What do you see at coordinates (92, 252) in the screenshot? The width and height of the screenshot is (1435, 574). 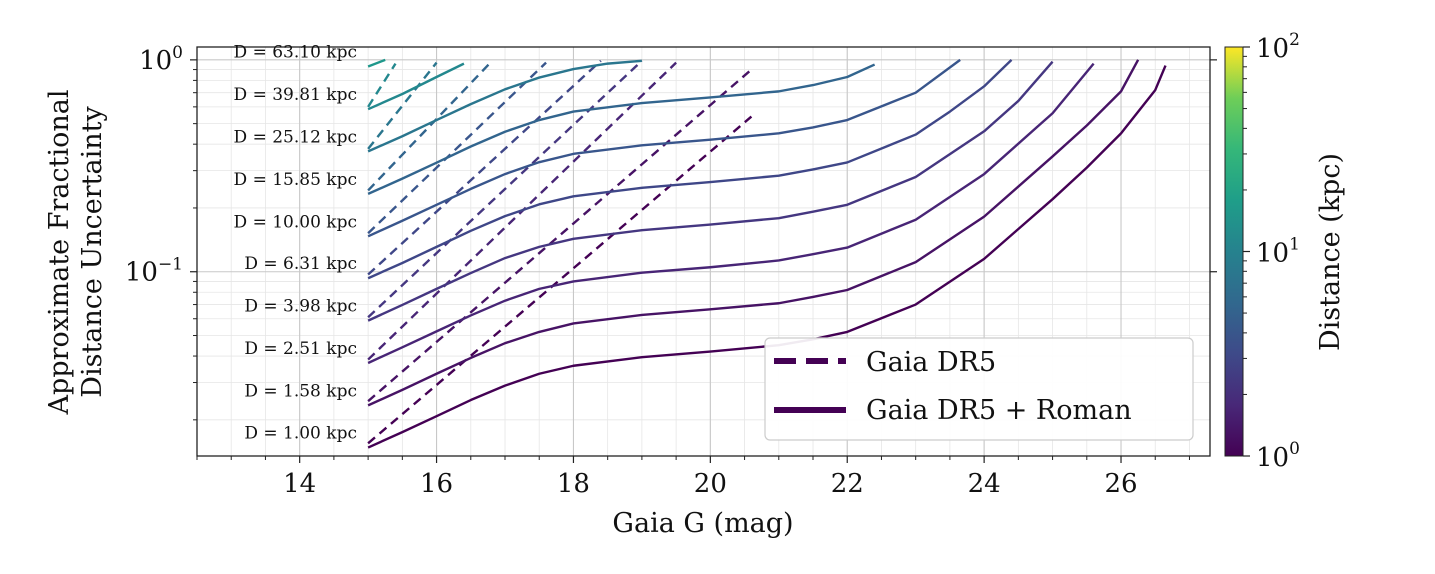 I see `y-axis-label-line2: Distance Uncertainty` at bounding box center [92, 252].